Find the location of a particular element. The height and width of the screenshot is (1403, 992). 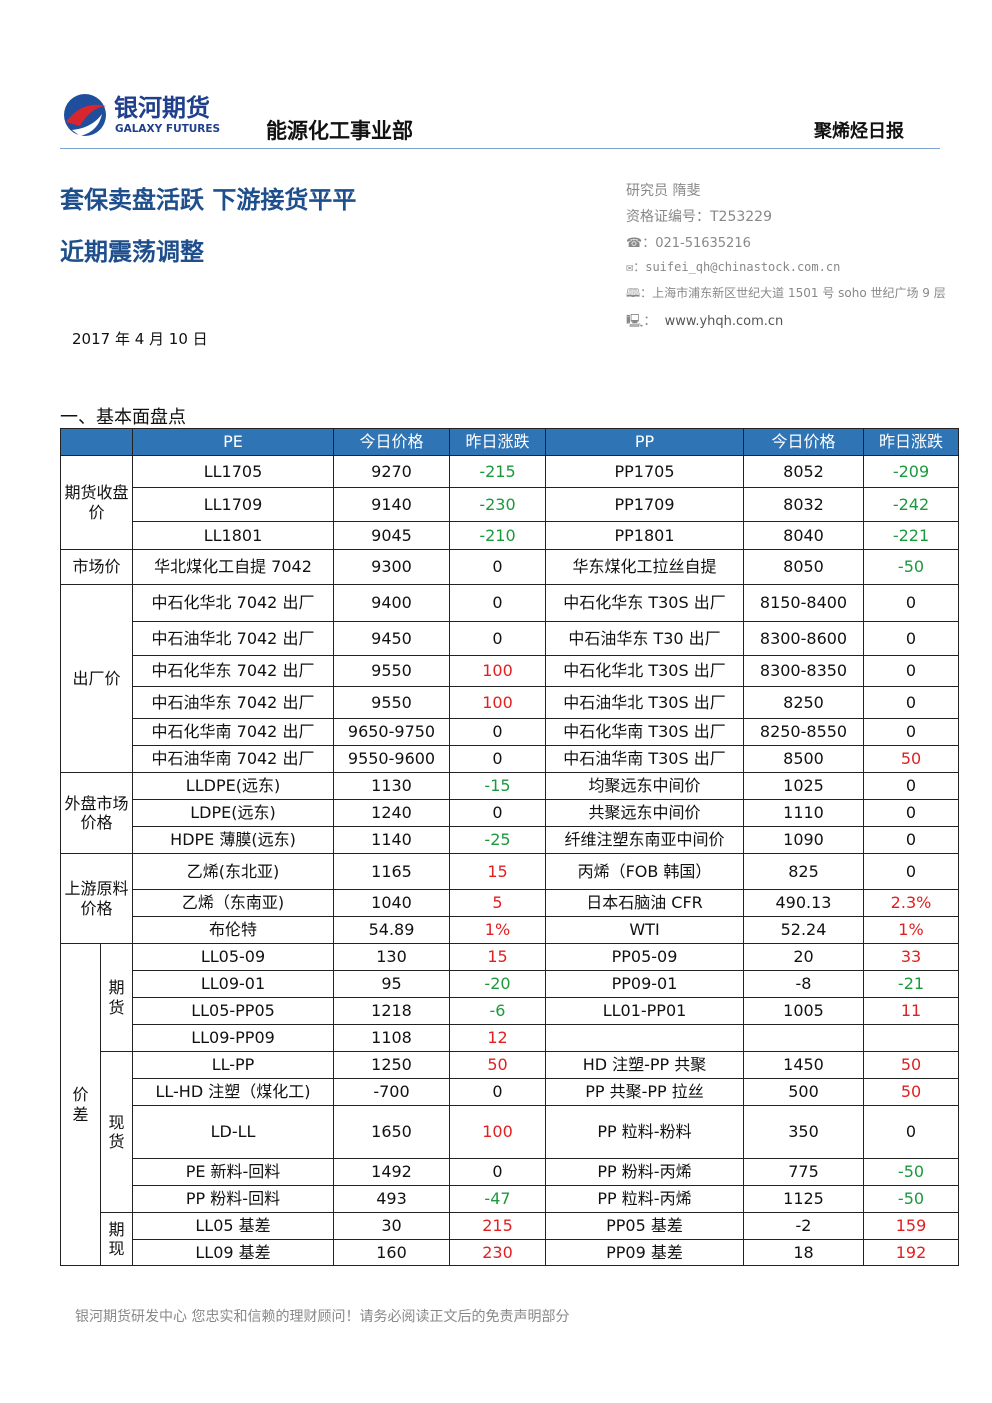

cell: 均聚远东中间价 is located at coordinates (644, 786).